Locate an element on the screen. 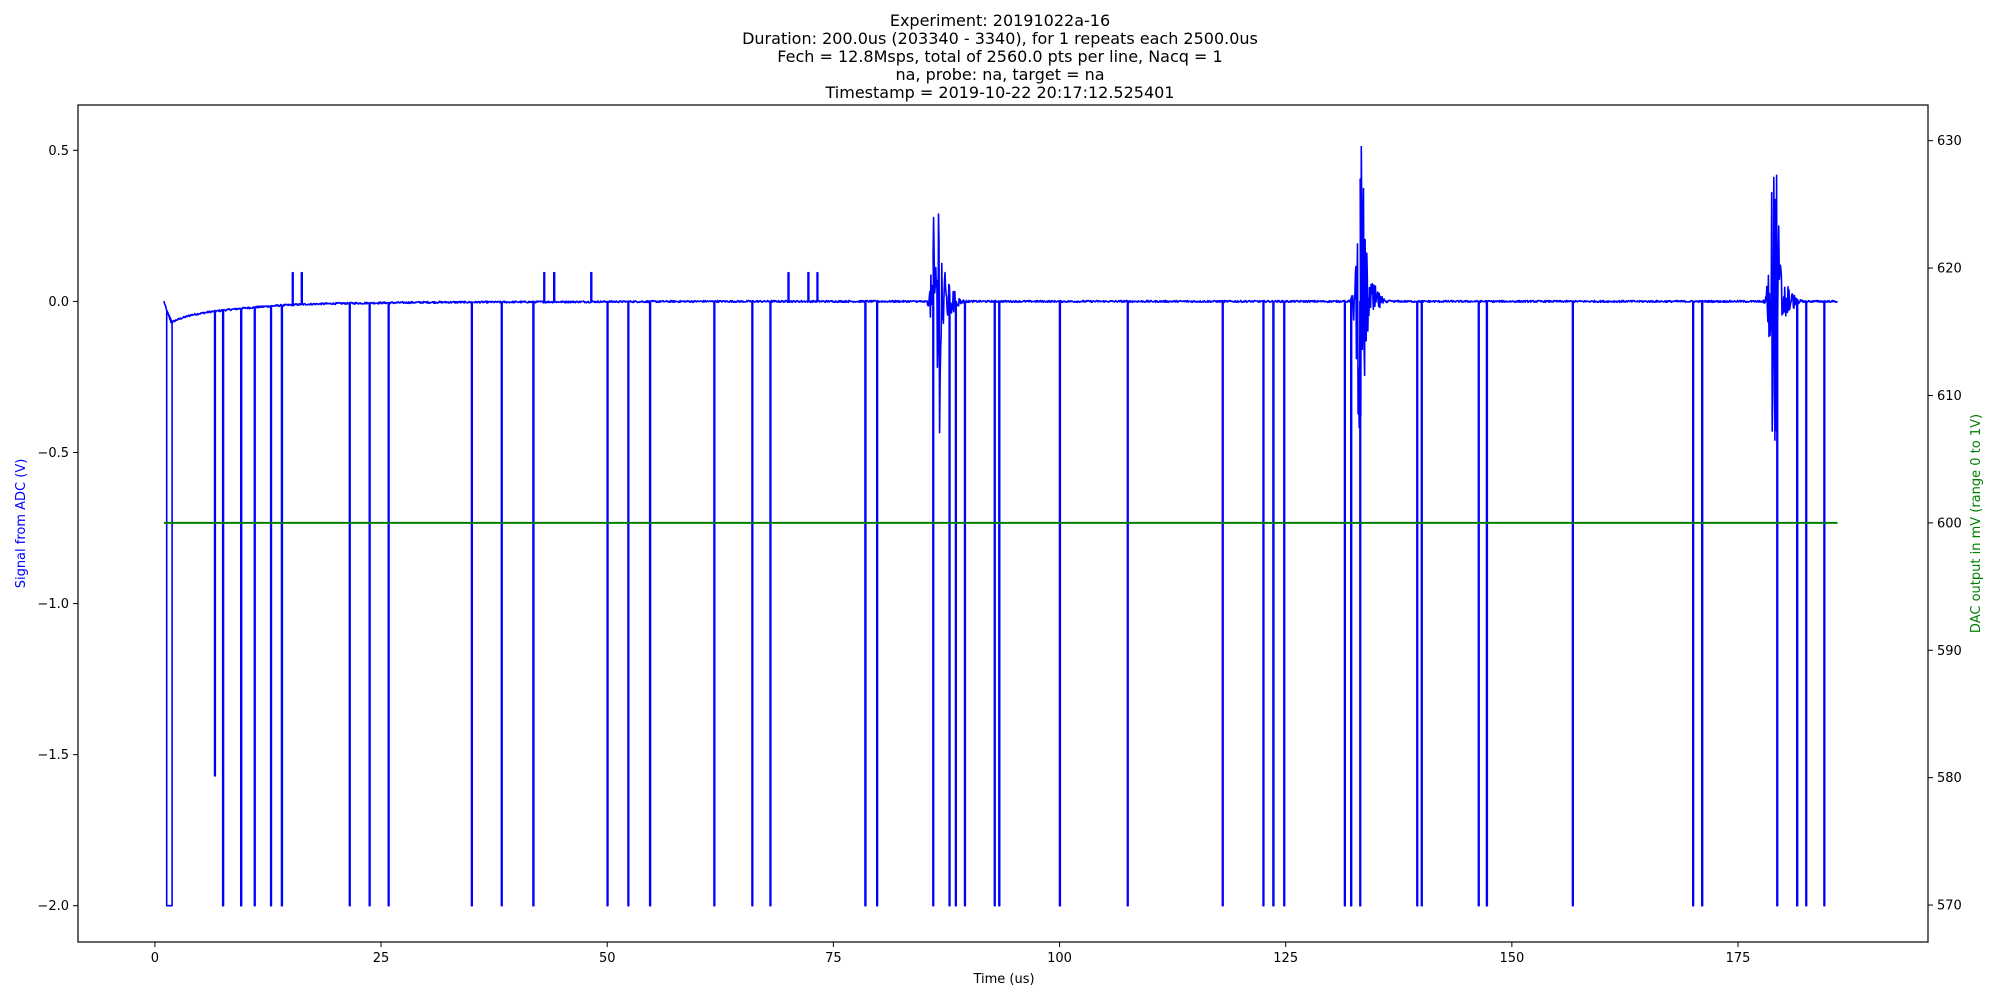 The image size is (2000, 1000). y-right-tick-label: 600 is located at coordinates (1949, 523).